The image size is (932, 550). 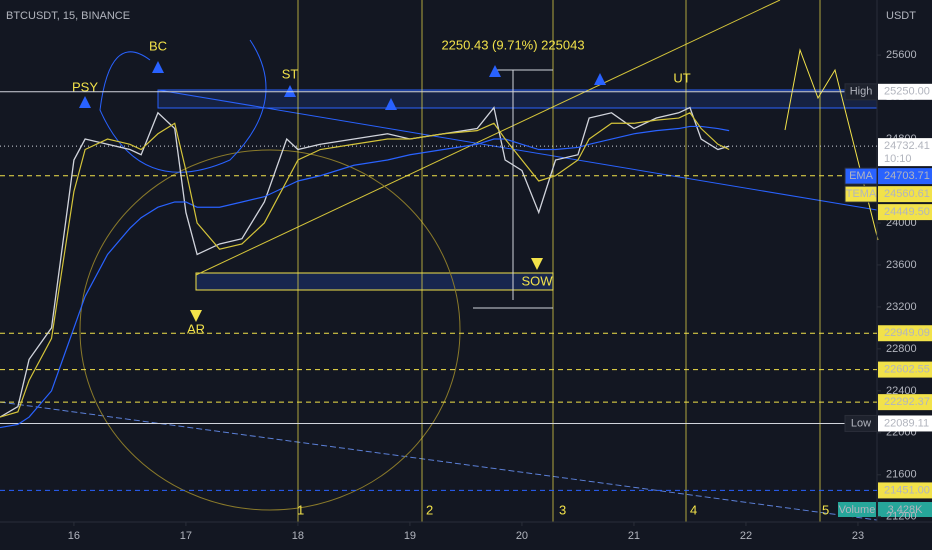 What do you see at coordinates (537, 280) in the screenshot?
I see `annotation: SOW` at bounding box center [537, 280].